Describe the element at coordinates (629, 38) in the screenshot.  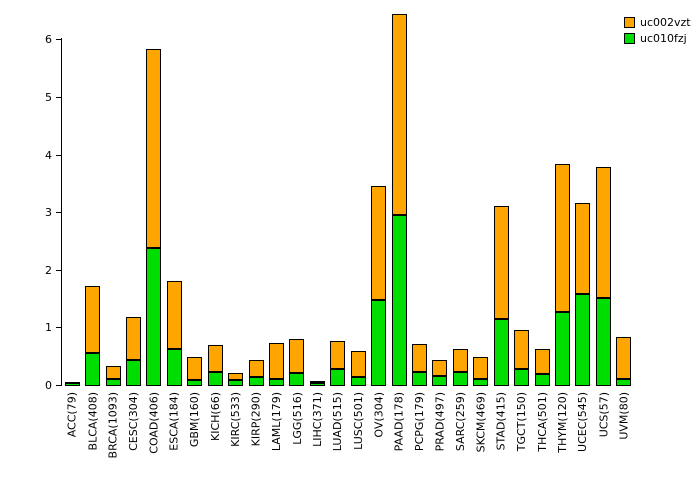
I see `legend-swatch-uc010fzj` at that location.